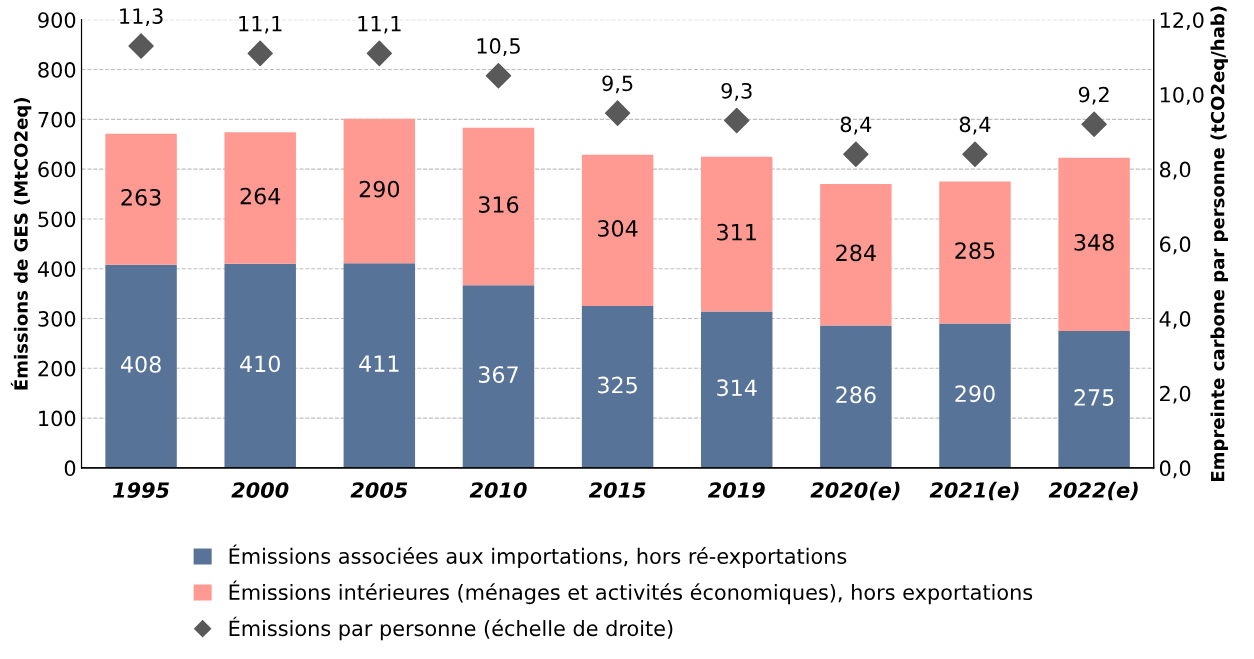 The image size is (1254, 659). I want to click on y-tick-label: 900, so click(57, 20).